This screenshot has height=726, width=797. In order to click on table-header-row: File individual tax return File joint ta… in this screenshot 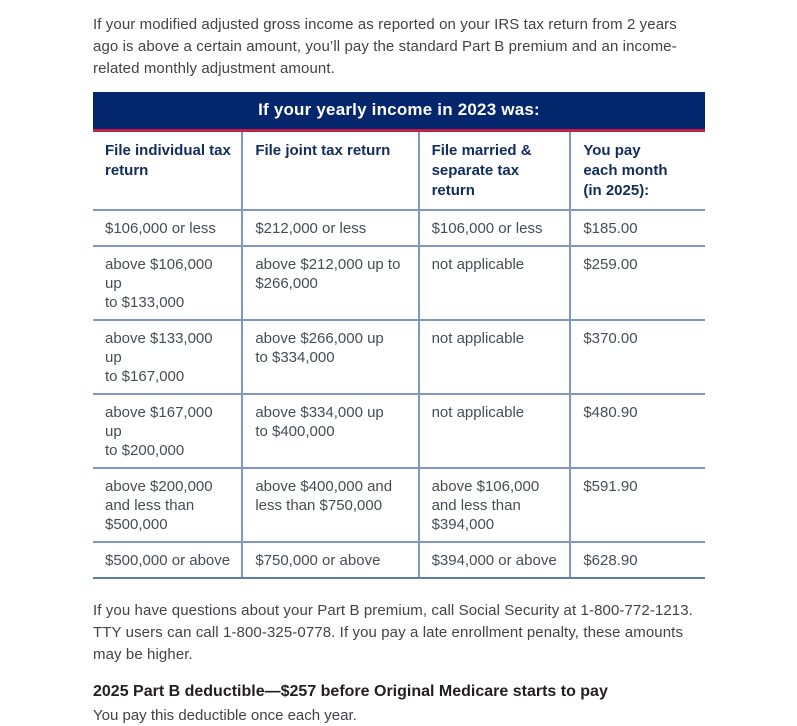, I will do `click(399, 170)`.